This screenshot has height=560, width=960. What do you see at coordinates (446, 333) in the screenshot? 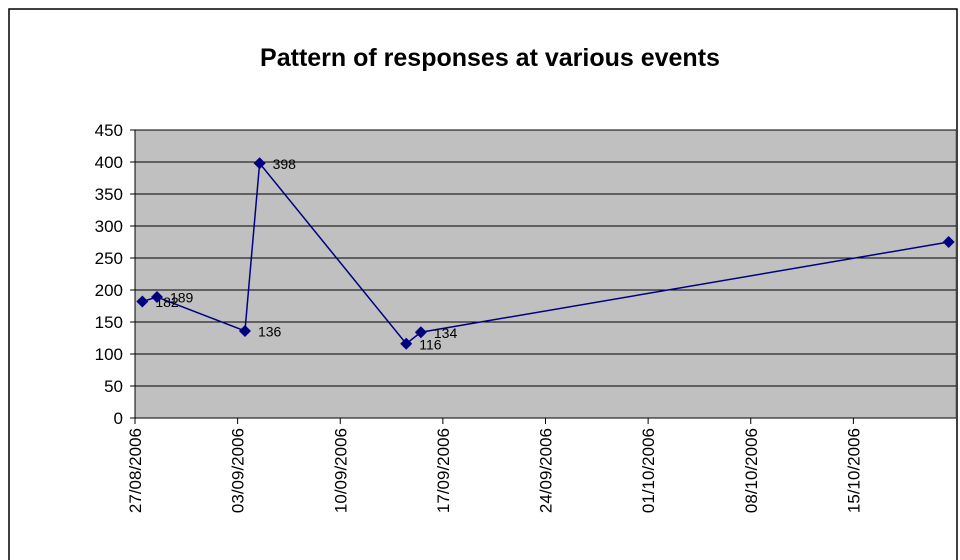
I see `data-label: 134` at bounding box center [446, 333].